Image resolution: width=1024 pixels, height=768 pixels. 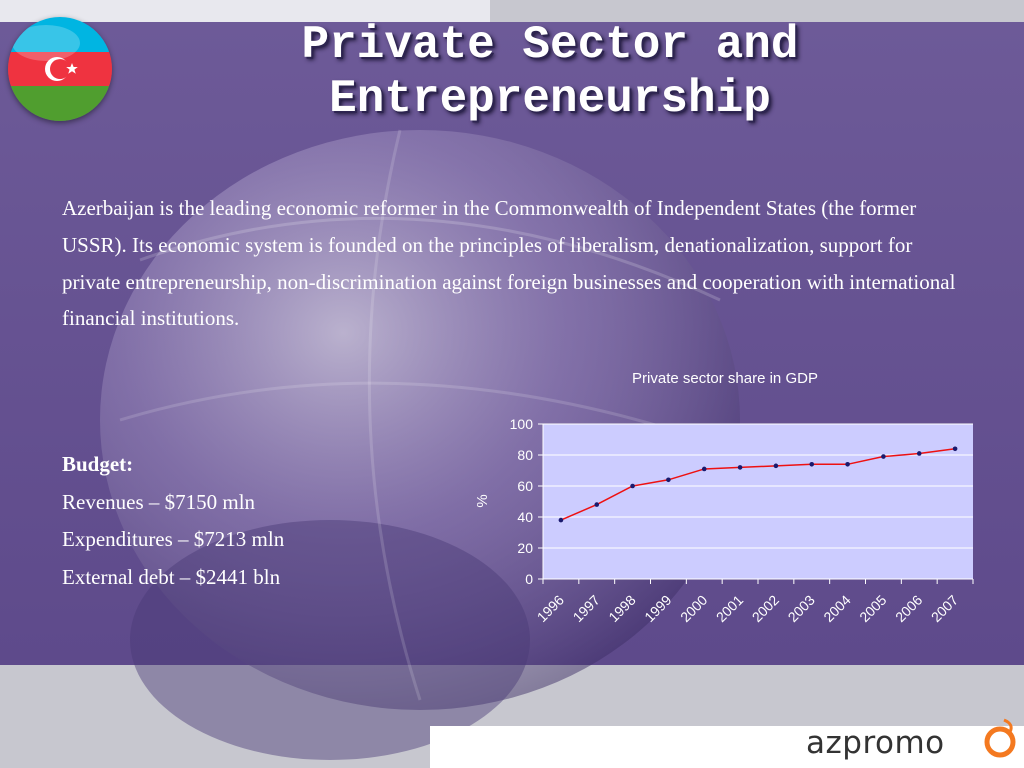 What do you see at coordinates (550, 72) in the screenshot?
I see `slide-title: Private Sector and Entrepreneurship` at bounding box center [550, 72].